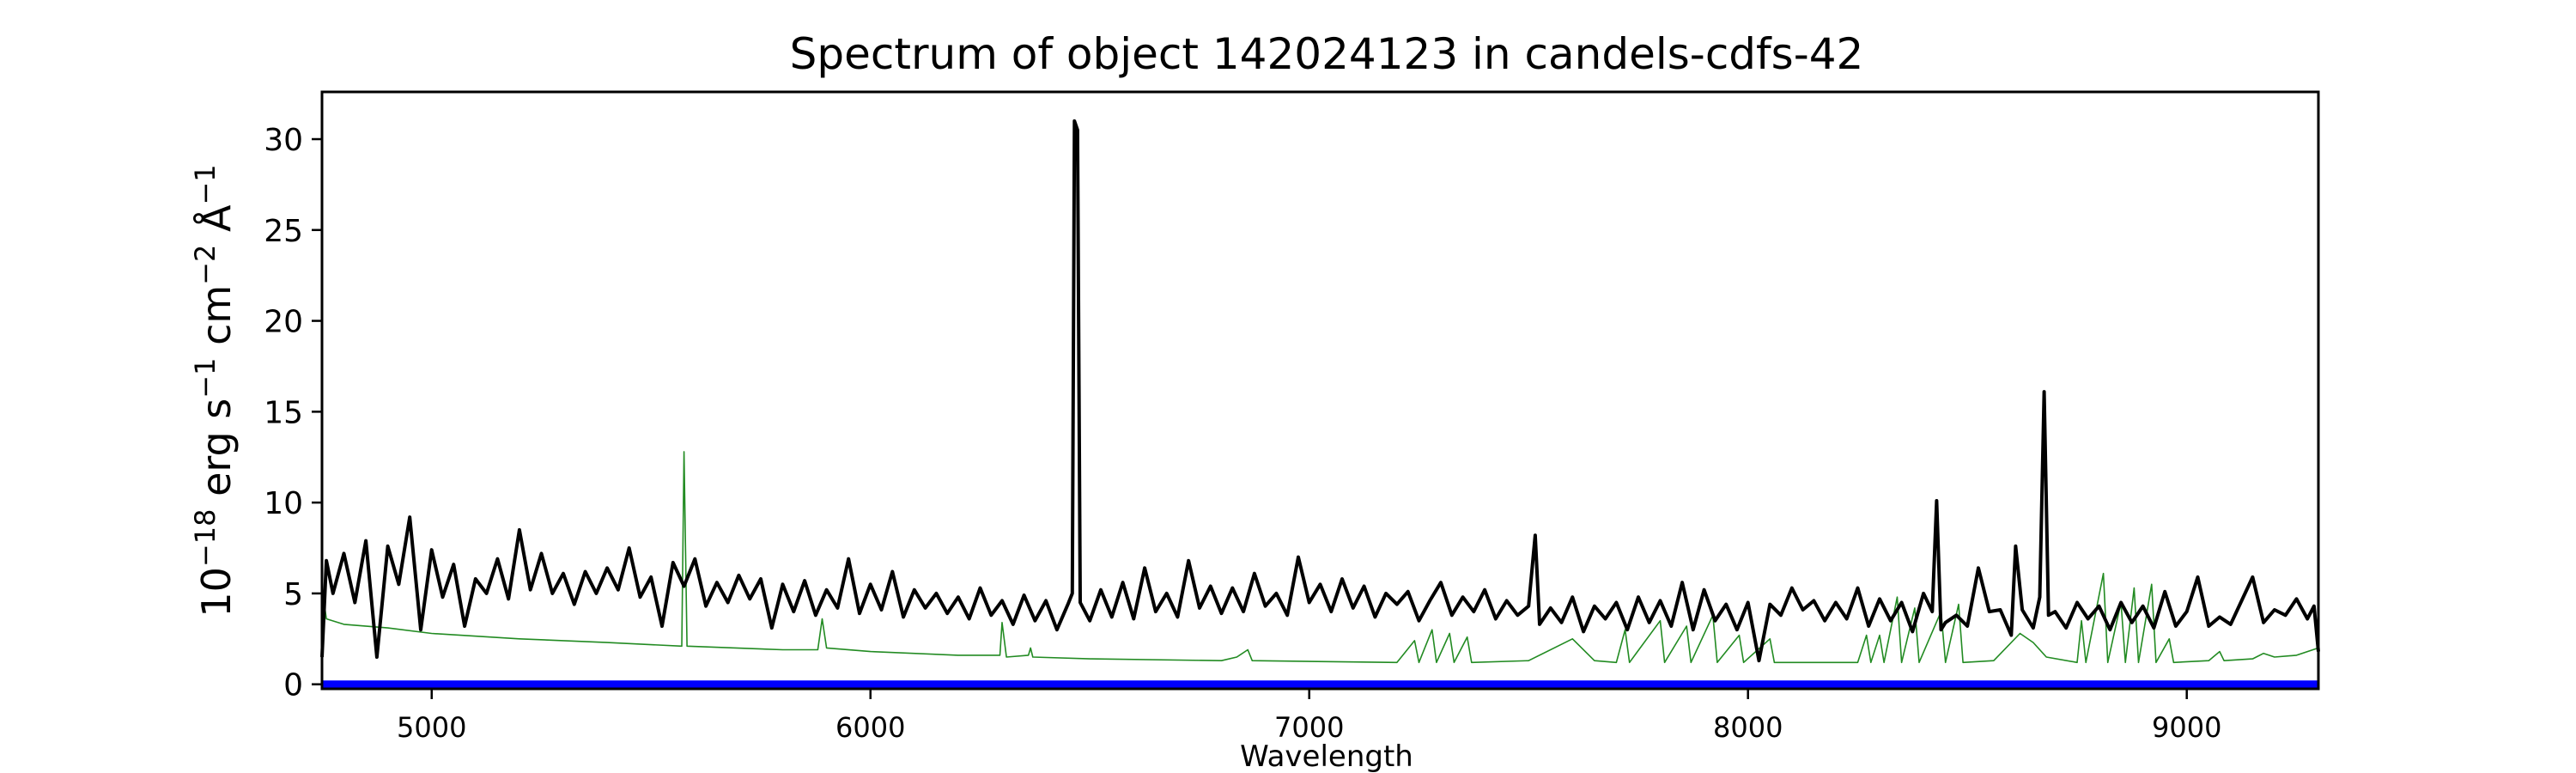 This screenshot has height=773, width=2576. Describe the element at coordinates (870, 727) in the screenshot. I see `x-tick-label: 6000` at that location.